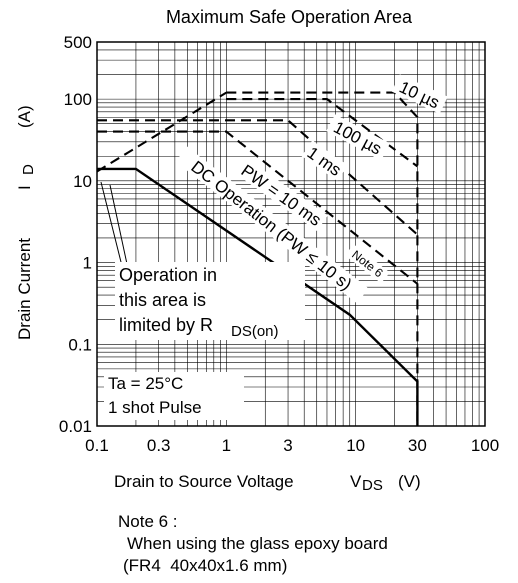 The height and width of the screenshot is (583, 518). What do you see at coordinates (204, 481) in the screenshot?
I see `x-axis-title: Drain to Source Voltage` at bounding box center [204, 481].